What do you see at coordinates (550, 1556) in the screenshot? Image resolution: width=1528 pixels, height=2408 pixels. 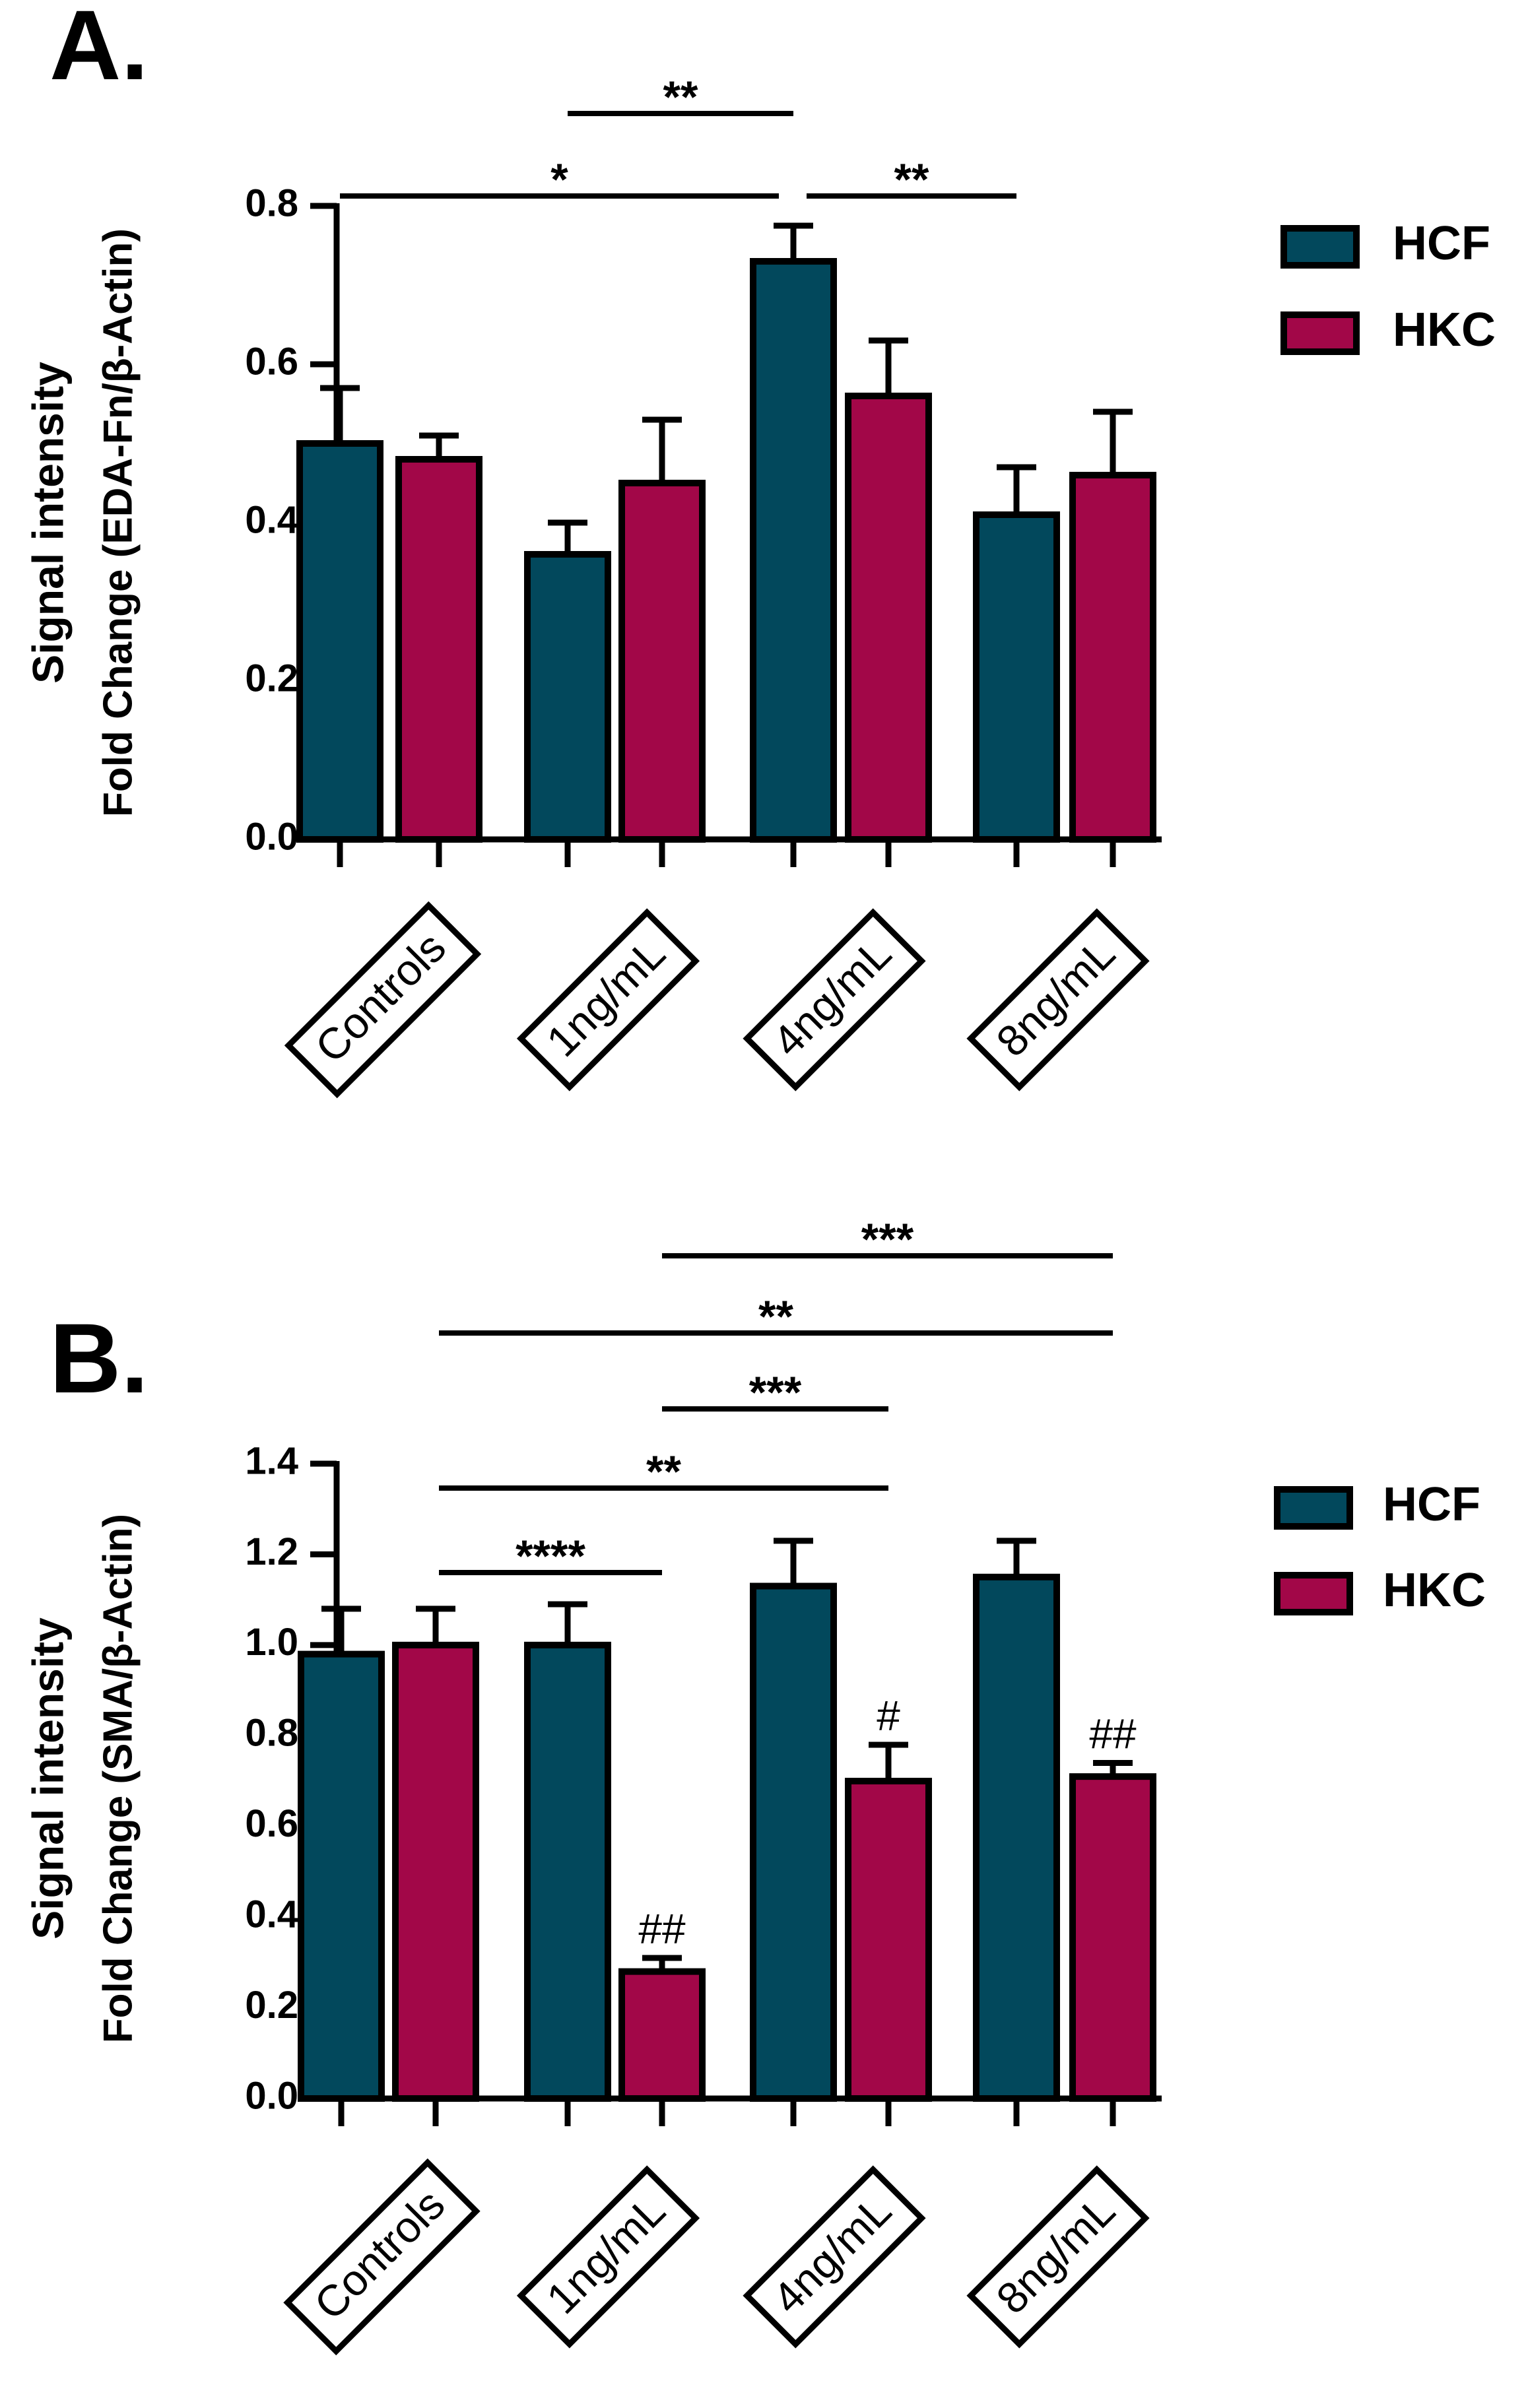 I see `comparison-label: ****` at bounding box center [550, 1556].